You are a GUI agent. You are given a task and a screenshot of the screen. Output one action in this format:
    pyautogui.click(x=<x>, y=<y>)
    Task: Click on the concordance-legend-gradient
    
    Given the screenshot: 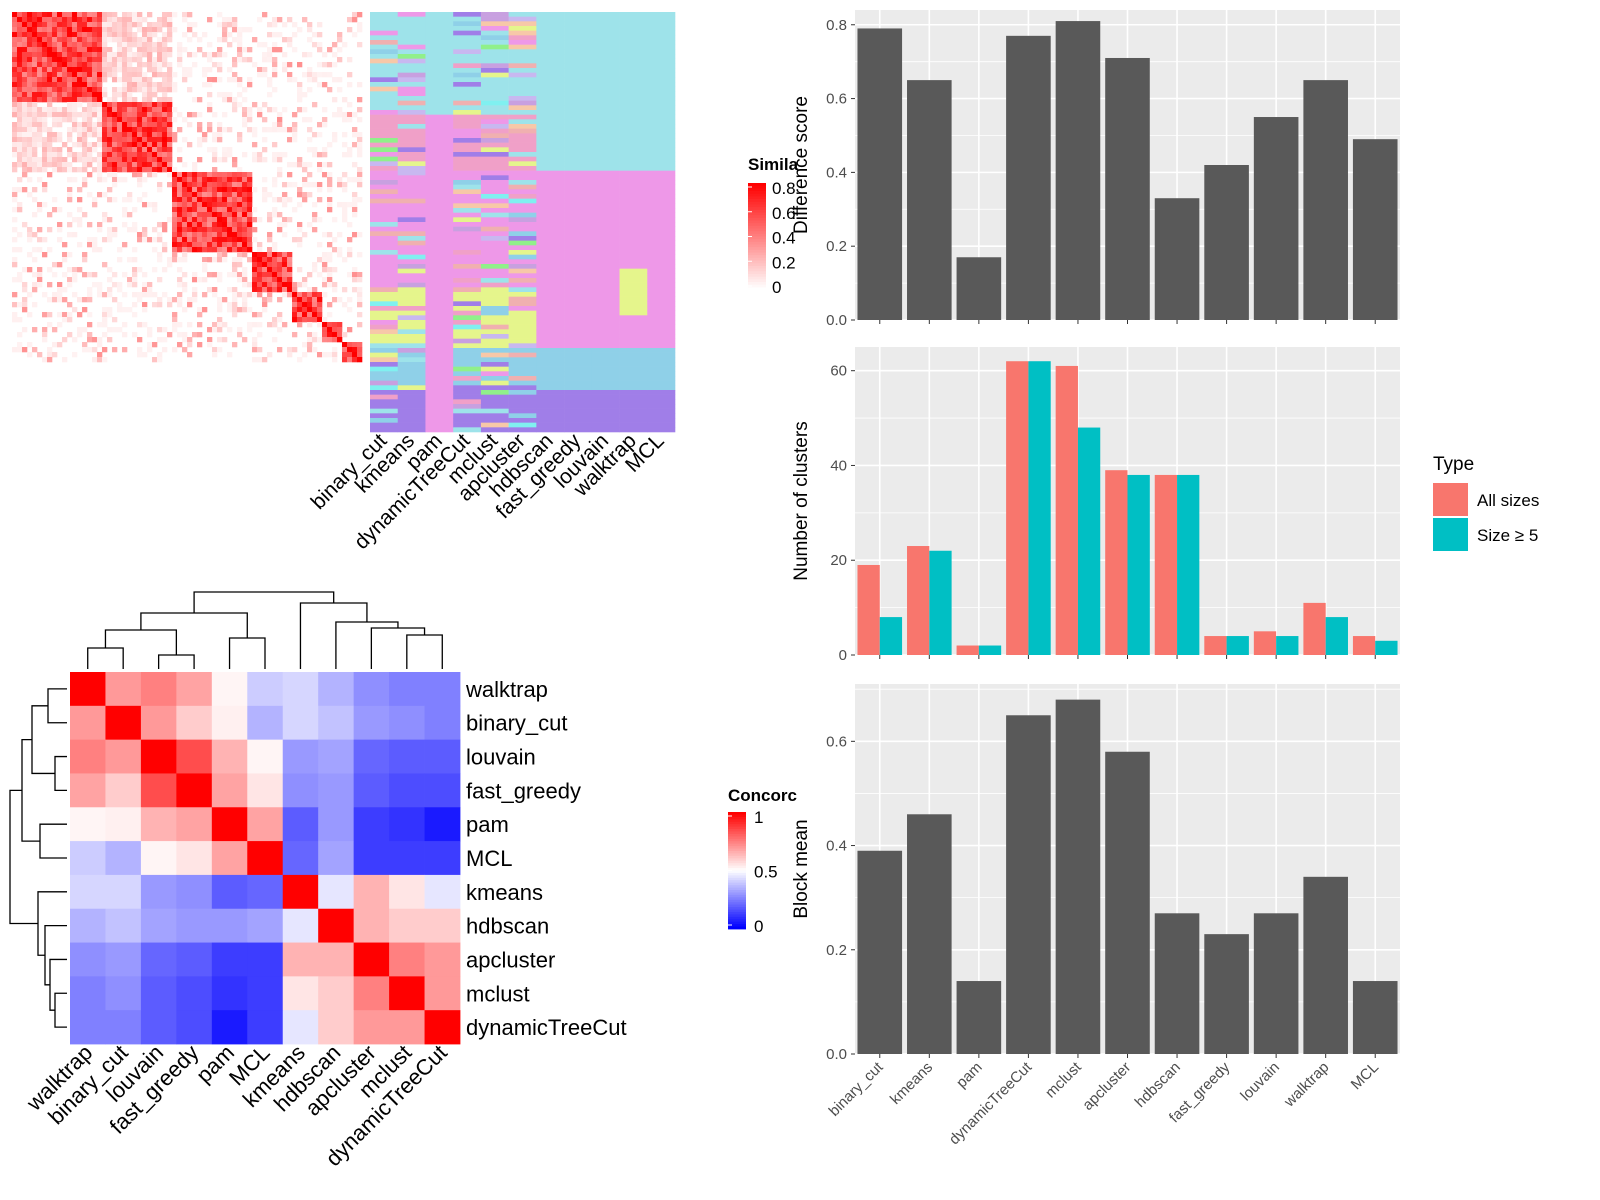 What is the action you would take?
    pyautogui.click(x=737, y=869)
    